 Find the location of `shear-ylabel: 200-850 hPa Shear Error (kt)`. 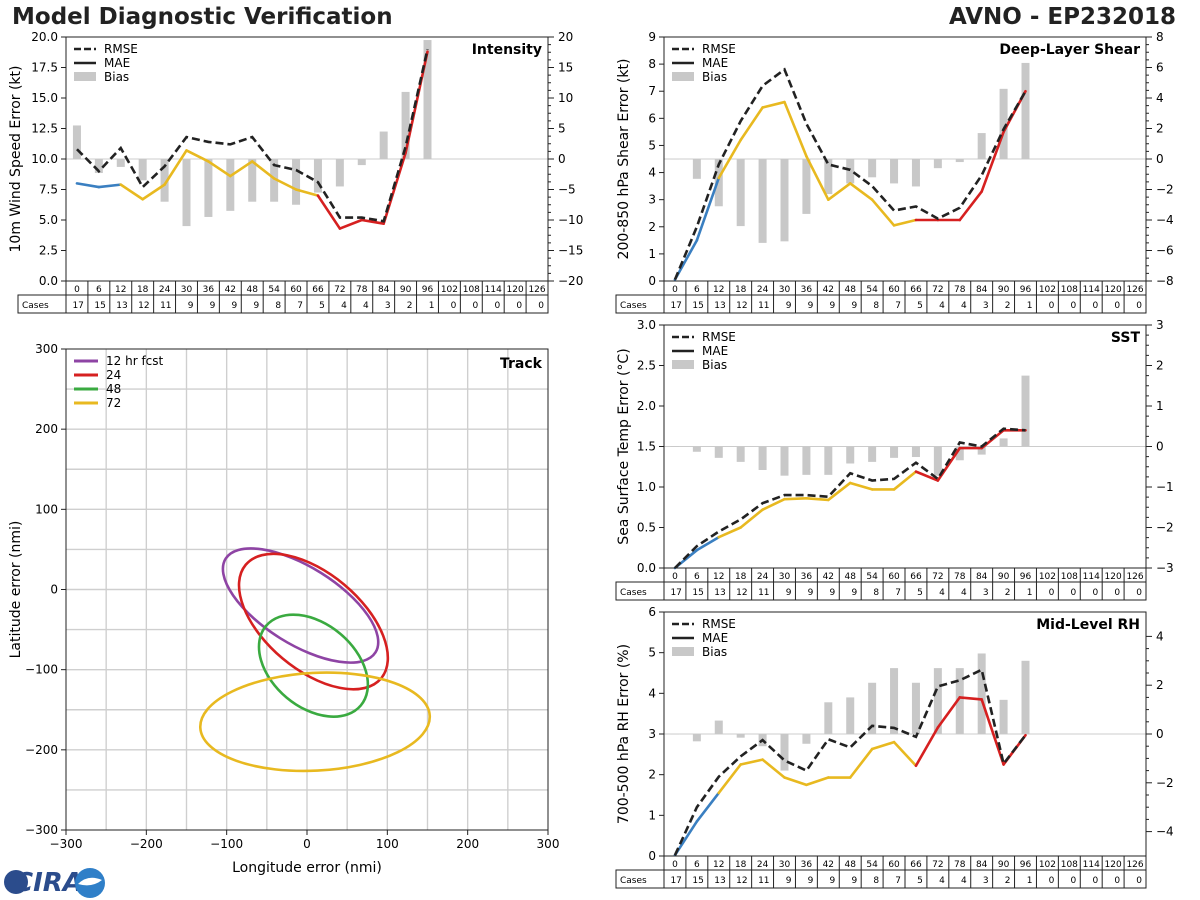

shear-ylabel: 200-850 hPa Shear Error (kt) is located at coordinates (624, 159).